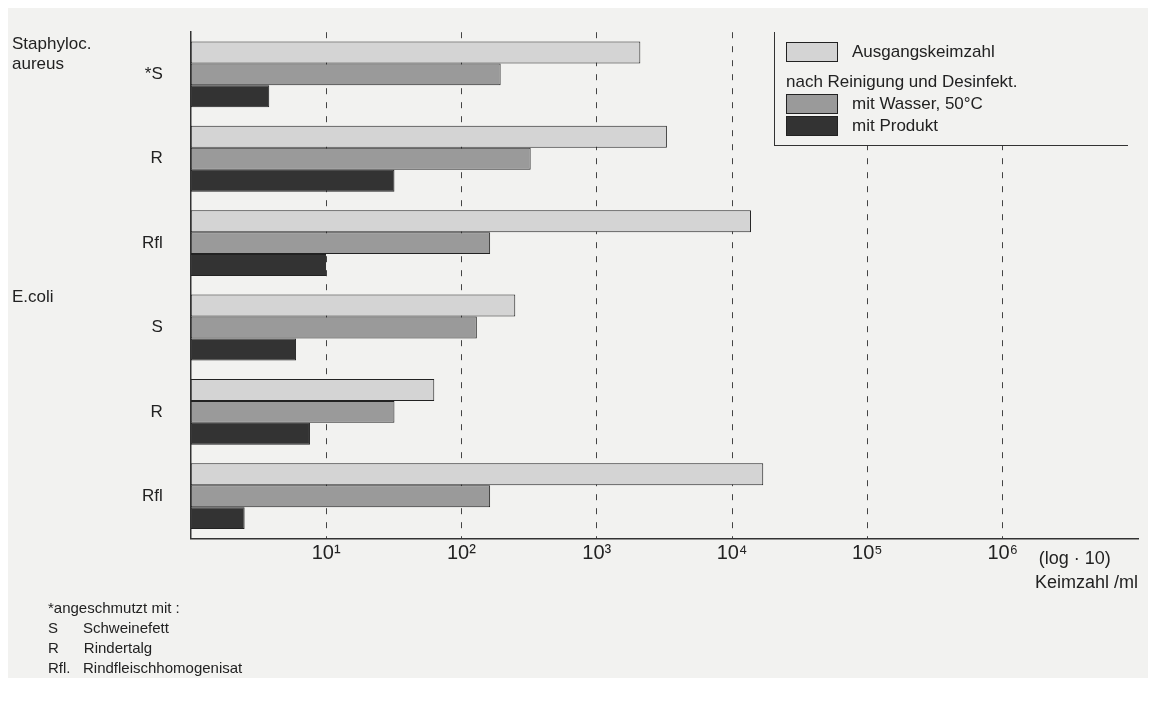  Describe the element at coordinates (1086, 582) in the screenshot. I see `x-axis-title: Keimzahl /ml` at that location.